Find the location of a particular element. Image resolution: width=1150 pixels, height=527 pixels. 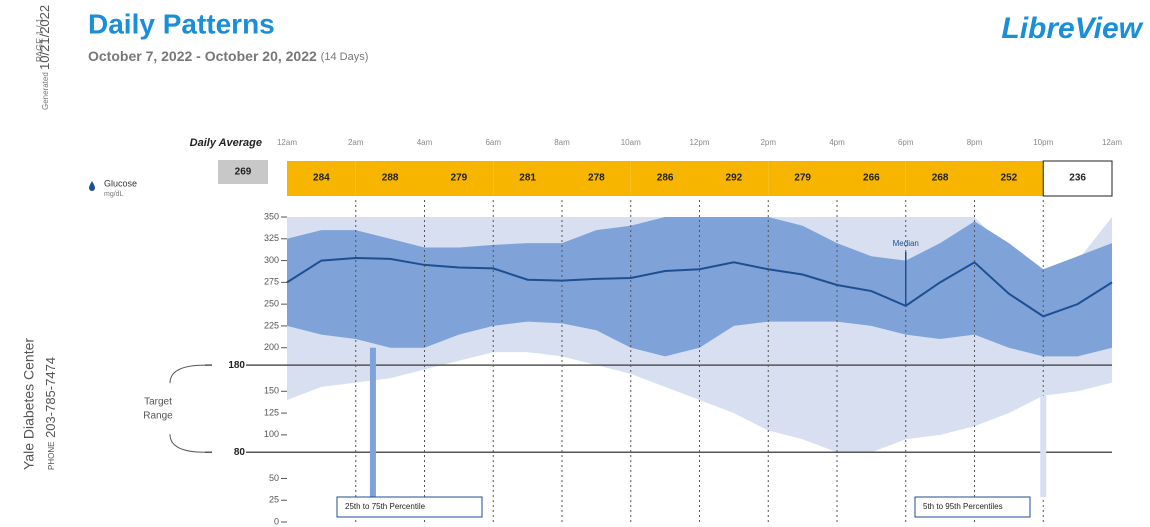

average-value: 236 is located at coordinates (1077, 178).